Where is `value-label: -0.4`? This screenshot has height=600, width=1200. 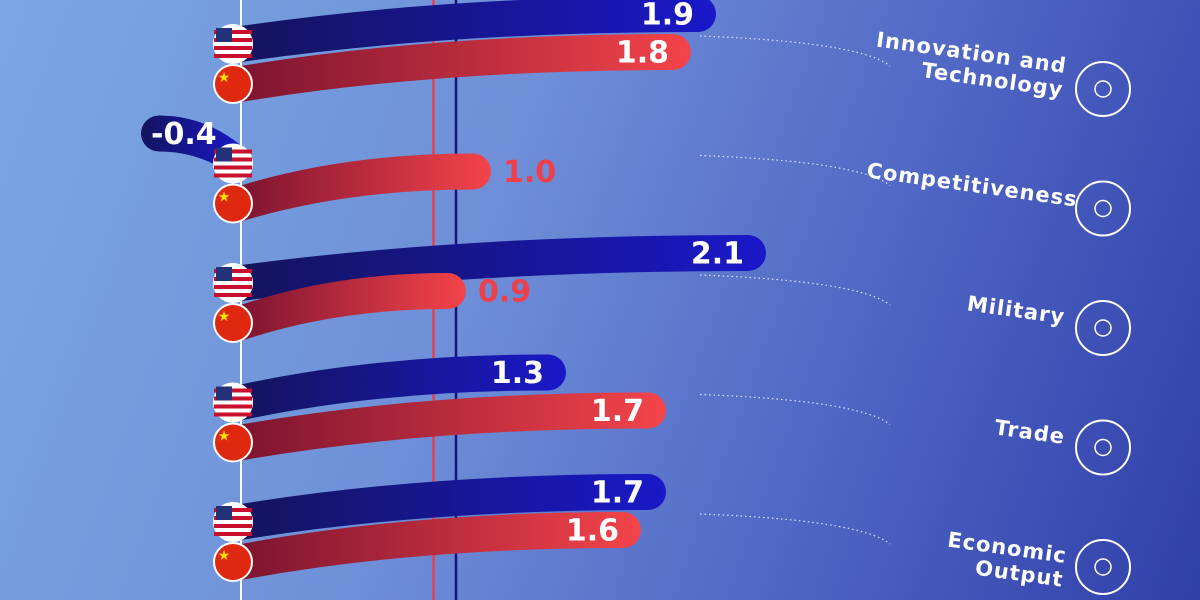 value-label: -0.4 is located at coordinates (184, 134).